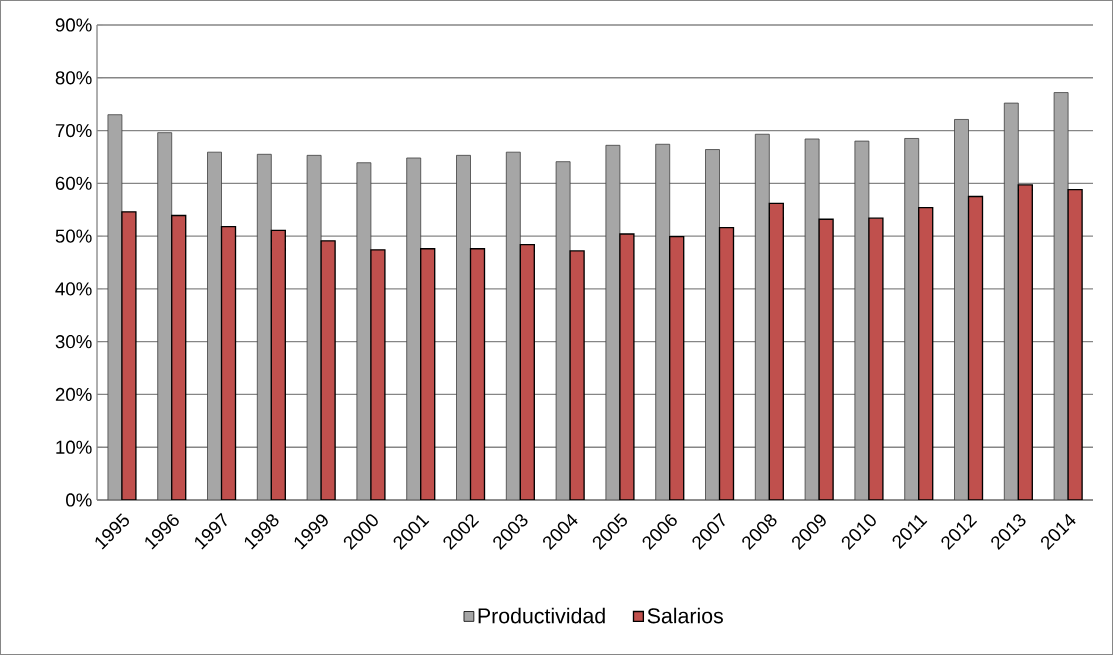 This screenshot has height=655, width=1113. What do you see at coordinates (73, 130) in the screenshot?
I see `y-tick-label: 70%` at bounding box center [73, 130].